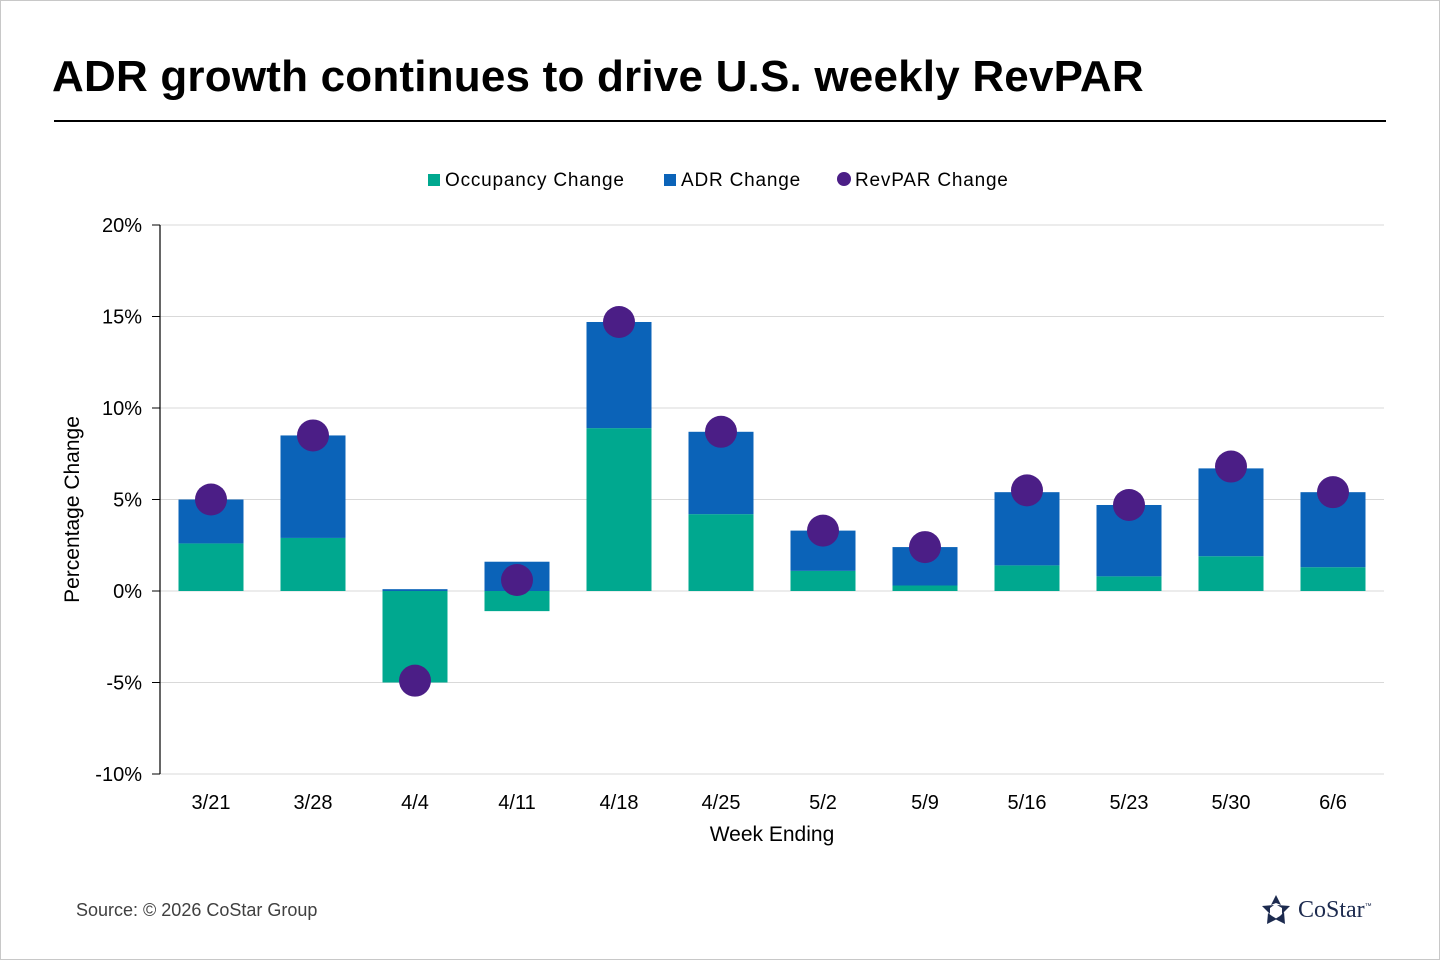 The width and height of the screenshot is (1440, 960). What do you see at coordinates (844, 179) in the screenshot?
I see `legend-revpar-swatch` at bounding box center [844, 179].